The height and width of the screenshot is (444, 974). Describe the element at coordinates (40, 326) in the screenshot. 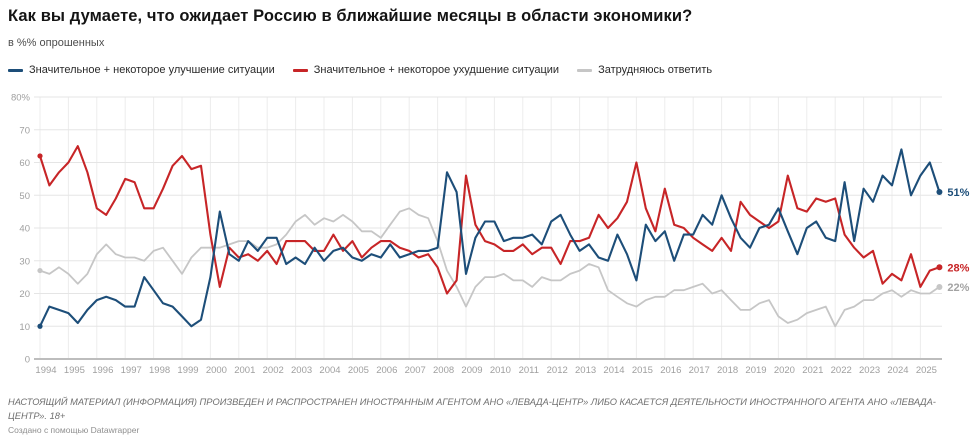

I see `improvement-start-dot` at that location.